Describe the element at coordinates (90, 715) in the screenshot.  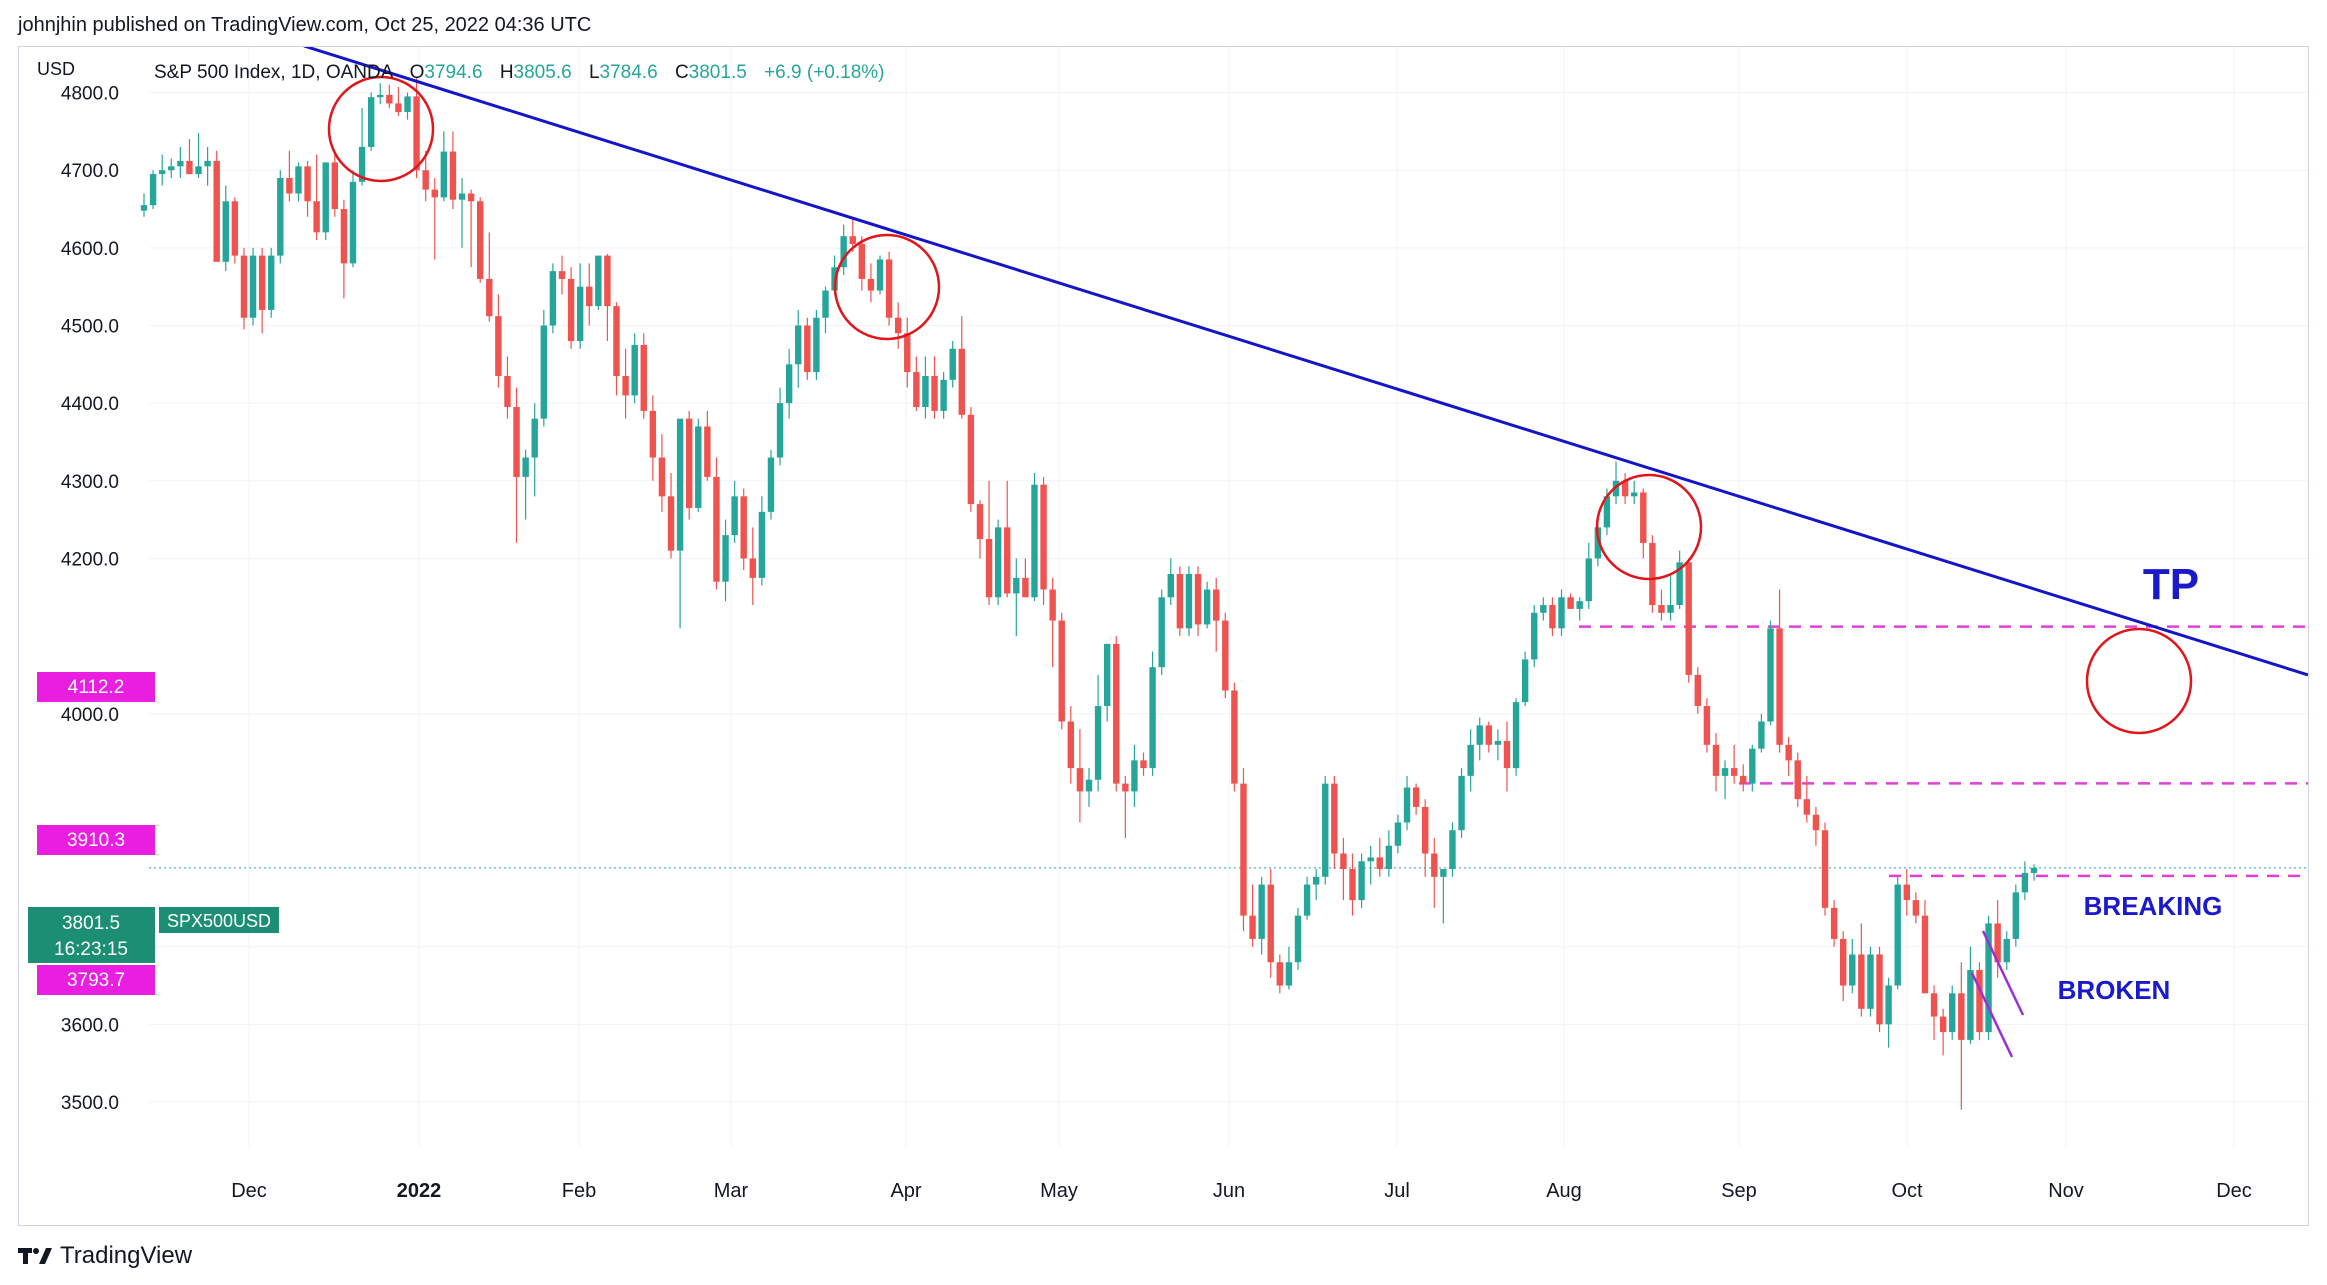
I see `y-tick-label: 4000.0` at that location.